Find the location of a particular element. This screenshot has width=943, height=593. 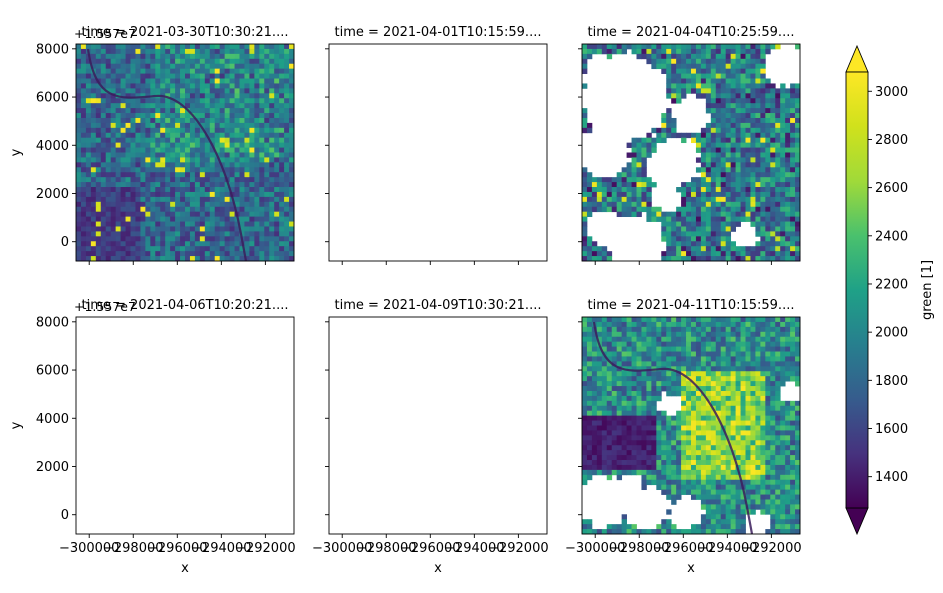

colorbar-tick-label: 2800 is located at coordinates (891, 140).